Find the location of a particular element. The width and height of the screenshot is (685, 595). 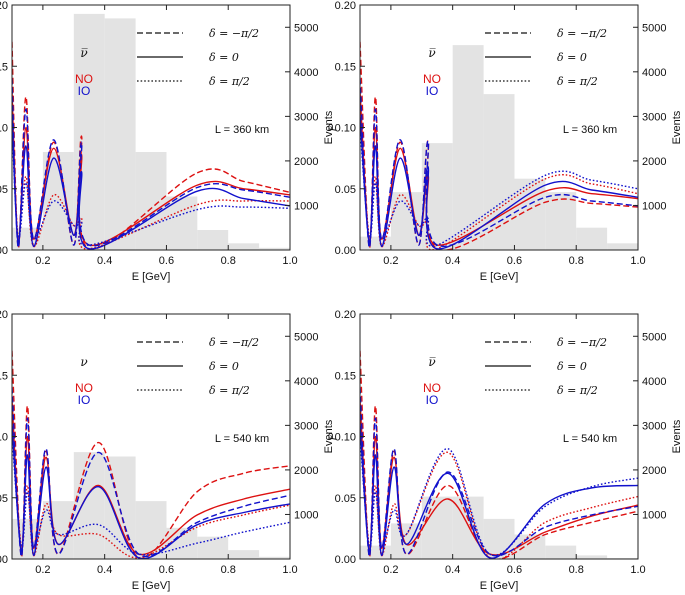

baseline-label: L = 360 km is located at coordinates (590, 130).